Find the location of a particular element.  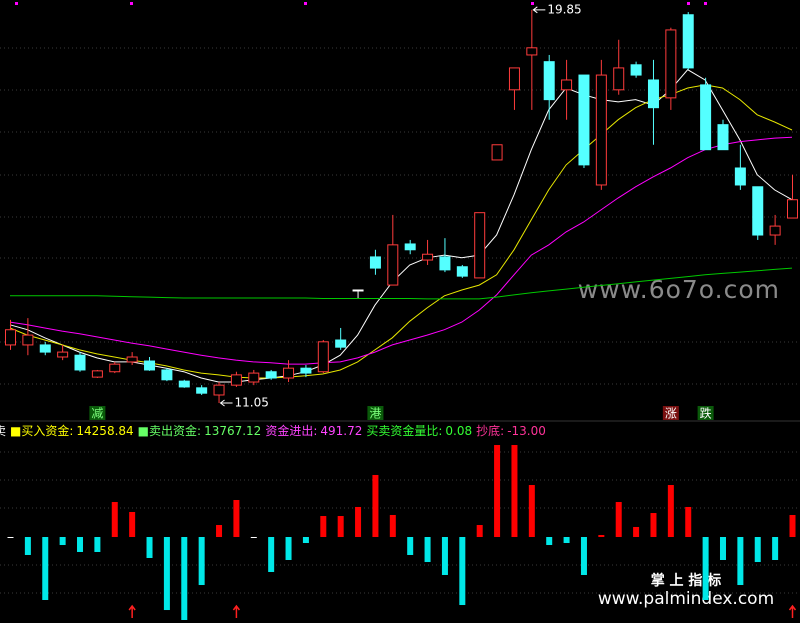

annotation-label: 11.05 is located at coordinates (252, 403).